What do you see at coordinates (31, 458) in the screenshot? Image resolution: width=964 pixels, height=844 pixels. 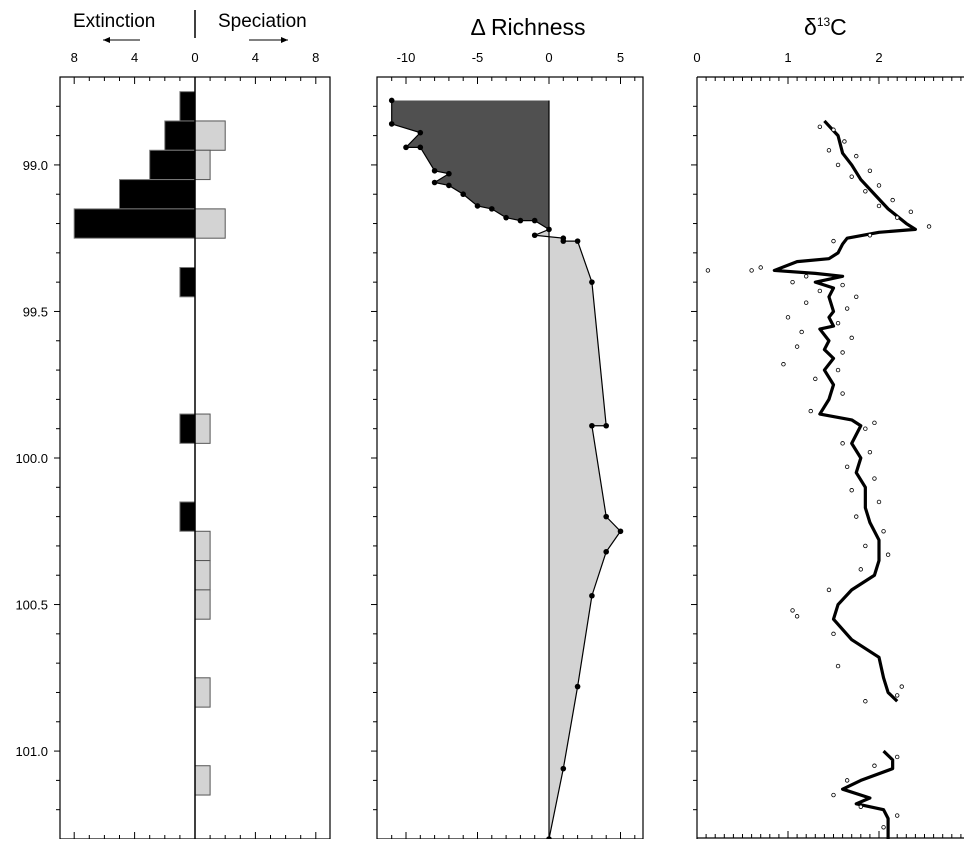 I see `y-tick-label: 100.0` at bounding box center [31, 458].